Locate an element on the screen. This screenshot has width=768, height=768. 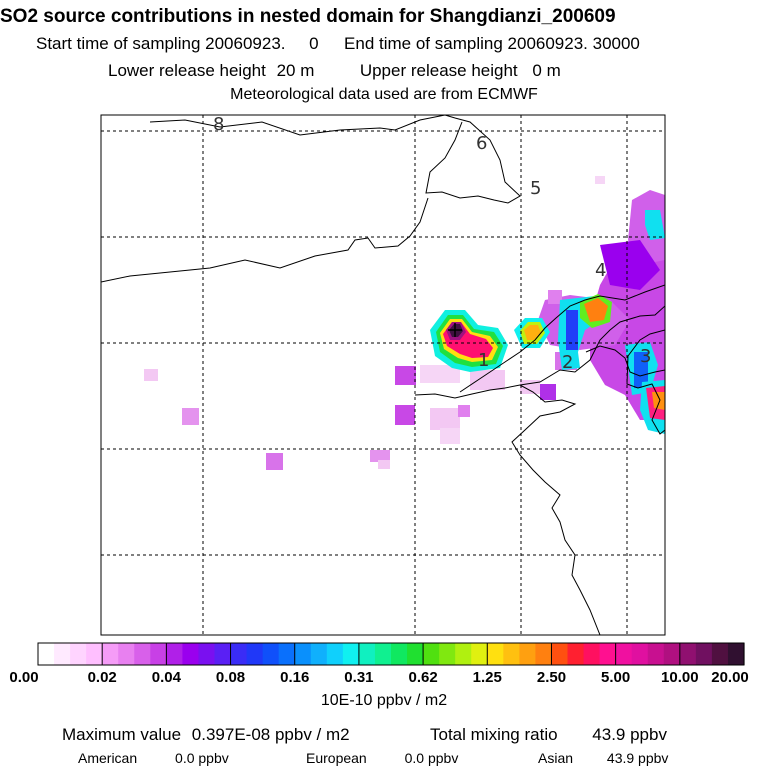
upper-release-label: Upper release height is located at coordinates (438, 70).